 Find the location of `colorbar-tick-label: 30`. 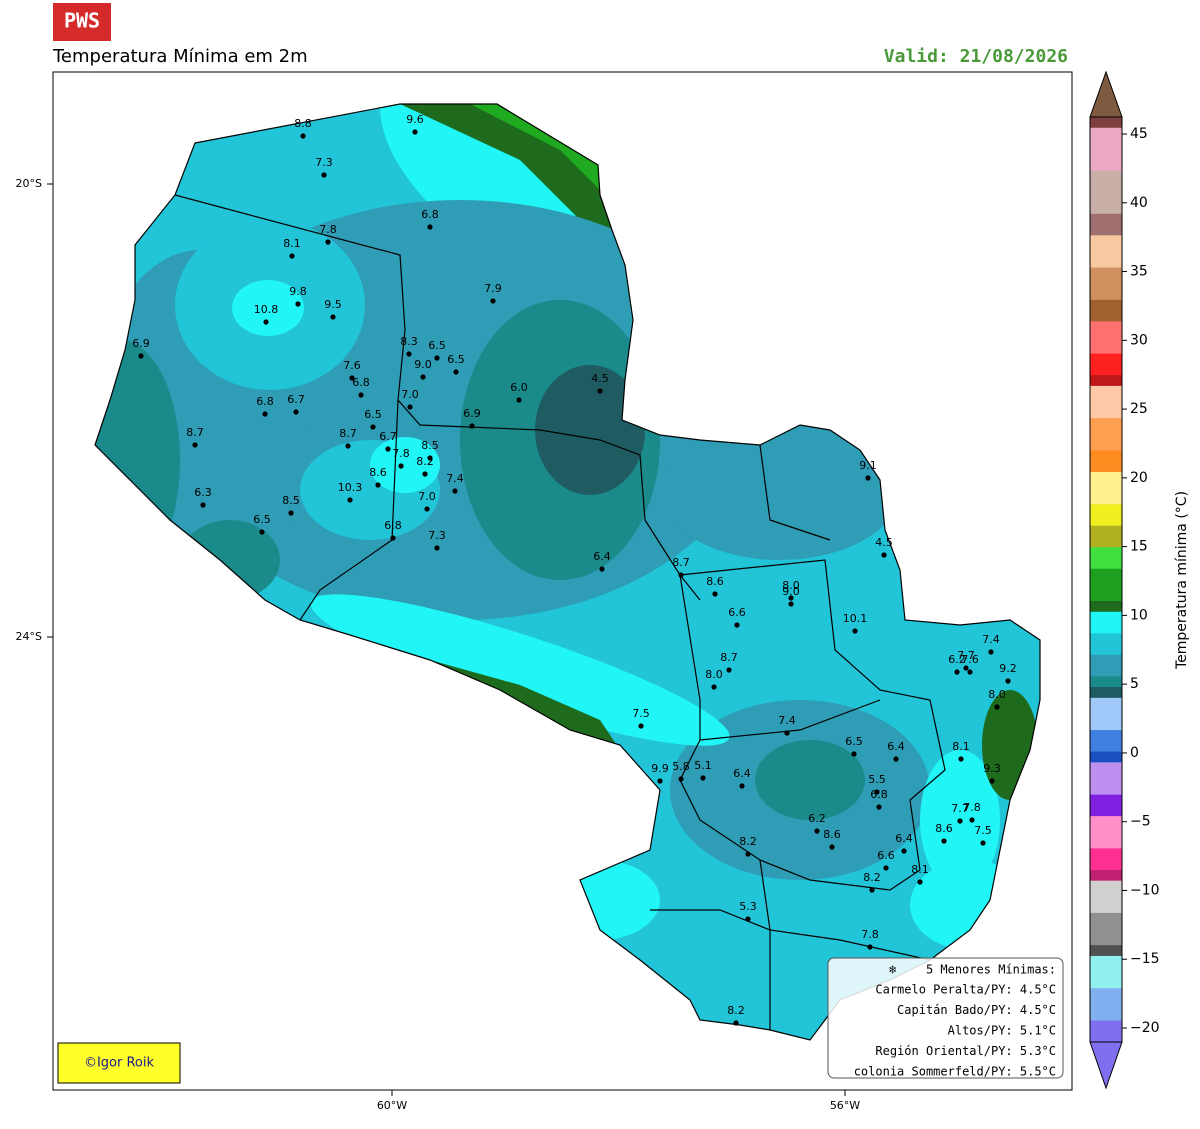

colorbar-tick-label: 30 is located at coordinates (1139, 340).